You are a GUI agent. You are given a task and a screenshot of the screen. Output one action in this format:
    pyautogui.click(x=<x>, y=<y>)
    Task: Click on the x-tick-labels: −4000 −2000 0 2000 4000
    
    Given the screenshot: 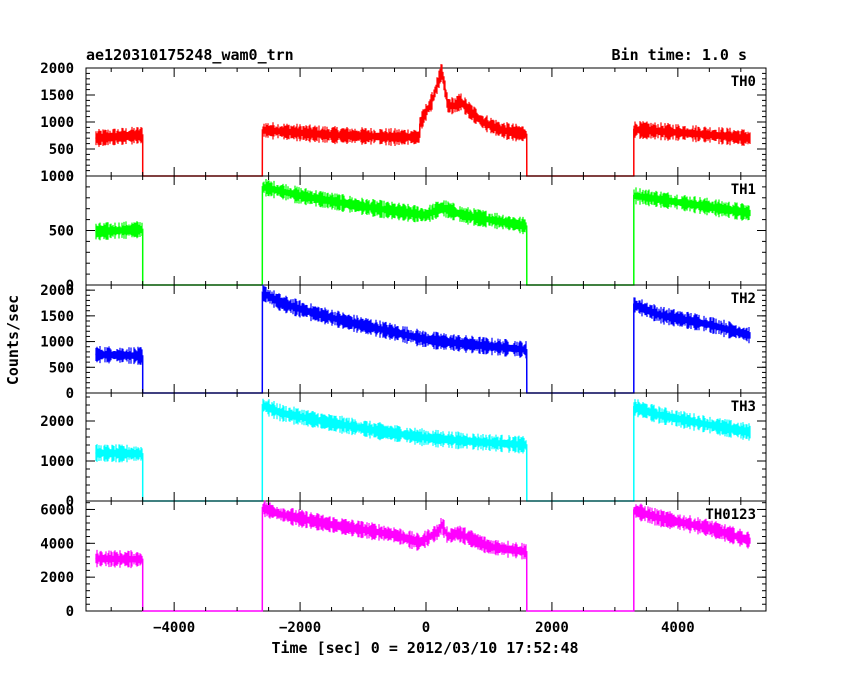 What is the action you would take?
    pyautogui.click(x=424, y=628)
    